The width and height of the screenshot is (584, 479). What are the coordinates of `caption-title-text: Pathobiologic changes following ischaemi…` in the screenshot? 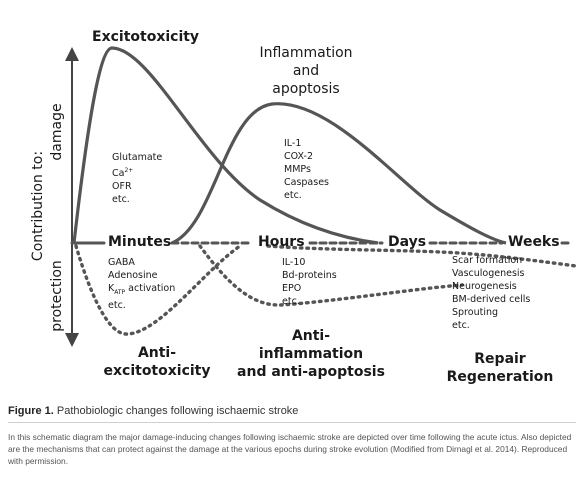 It's located at (177, 411).